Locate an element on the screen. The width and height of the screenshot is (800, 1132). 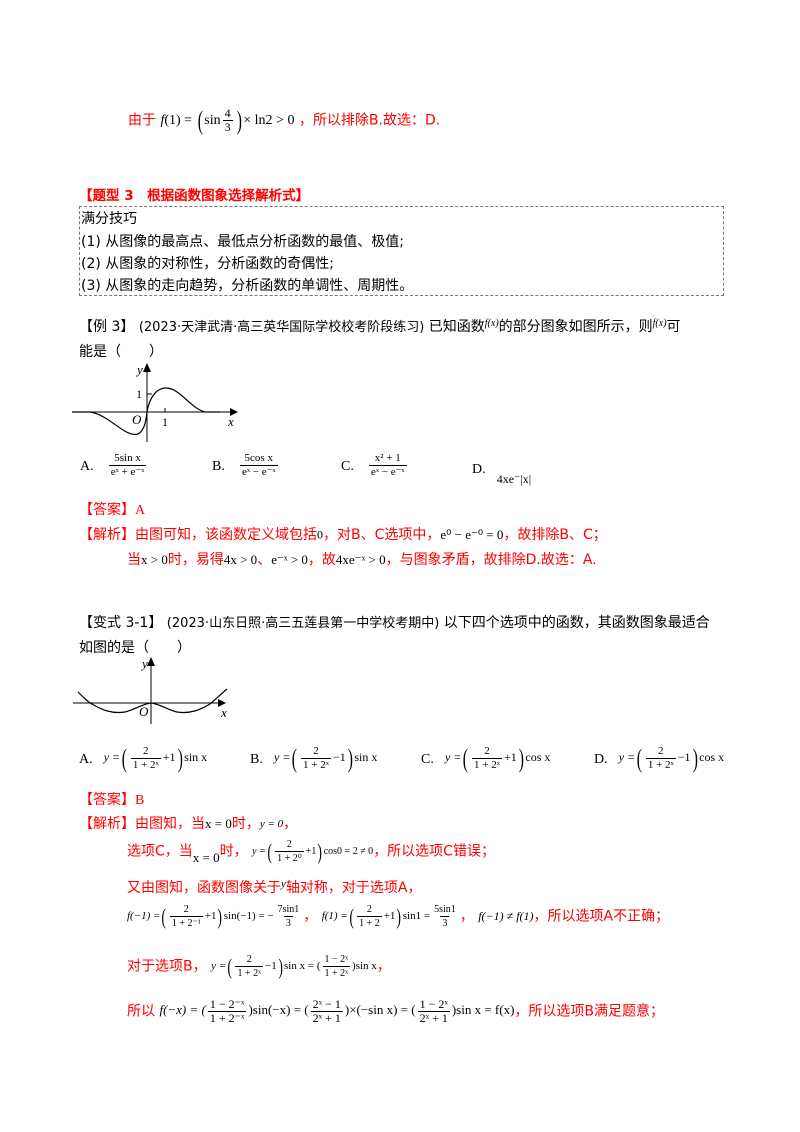
option-c: C. x² + 1 eˣ − e⁻ˣ is located at coordinates (375, 465).